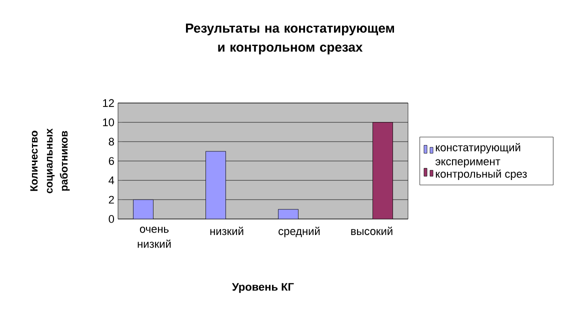  Describe the element at coordinates (290, 39) in the screenshot. I see `chart-title: Результаты на констатирующем и контрольном срезах` at that location.